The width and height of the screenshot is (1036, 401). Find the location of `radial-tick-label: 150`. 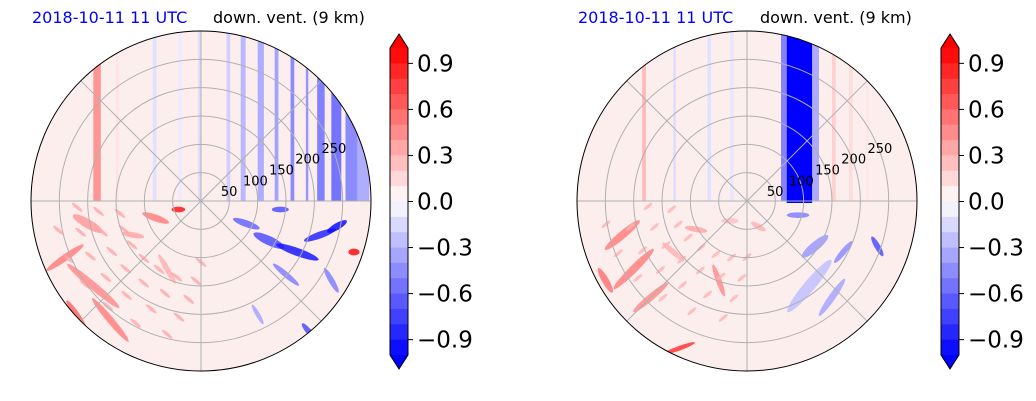

radial-tick-label: 150 is located at coordinates (281, 170).